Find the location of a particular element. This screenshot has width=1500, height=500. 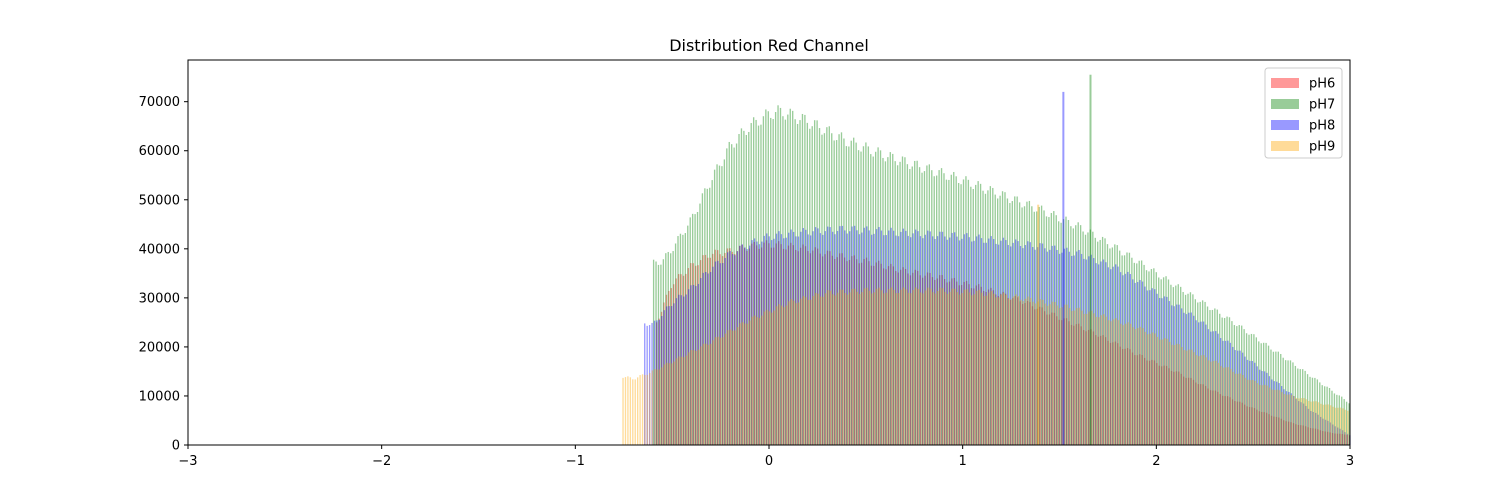

legend-item-ph9: pH9 is located at coordinates (1303, 147).